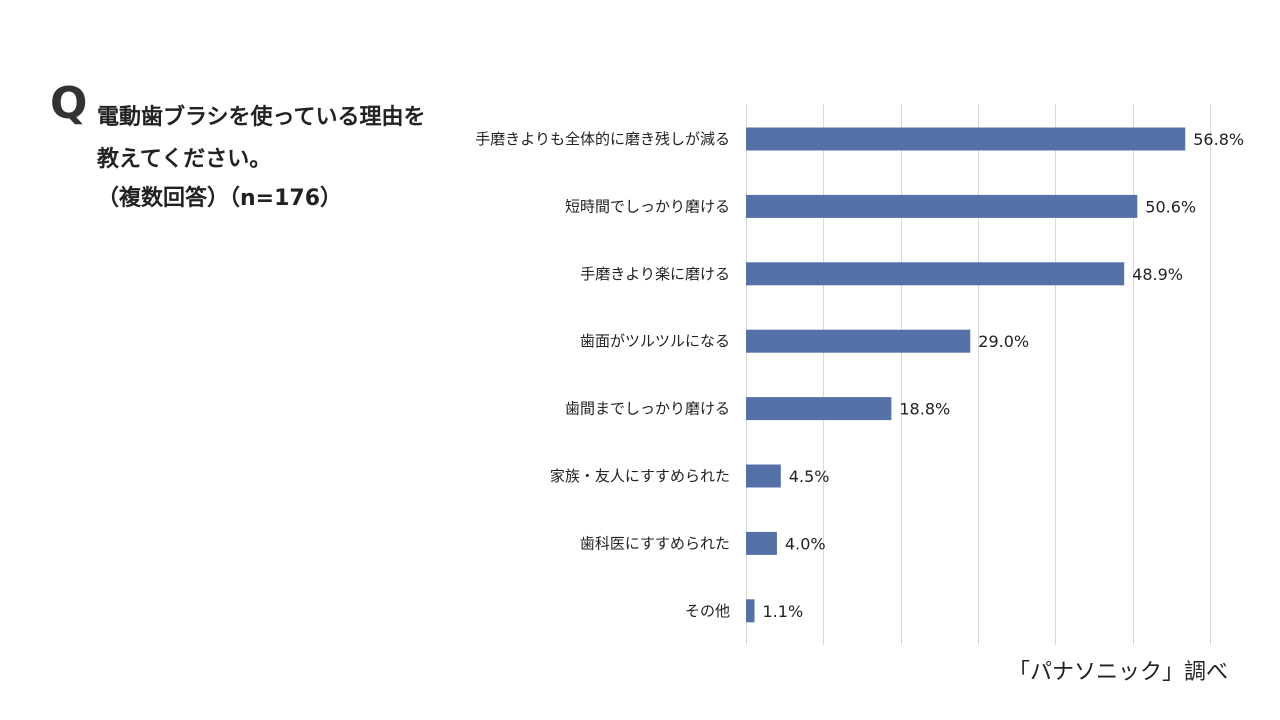 The height and width of the screenshot is (720, 1280). What do you see at coordinates (655, 341) in the screenshot?
I see `category-label: 歯面がツルツルになる` at bounding box center [655, 341].